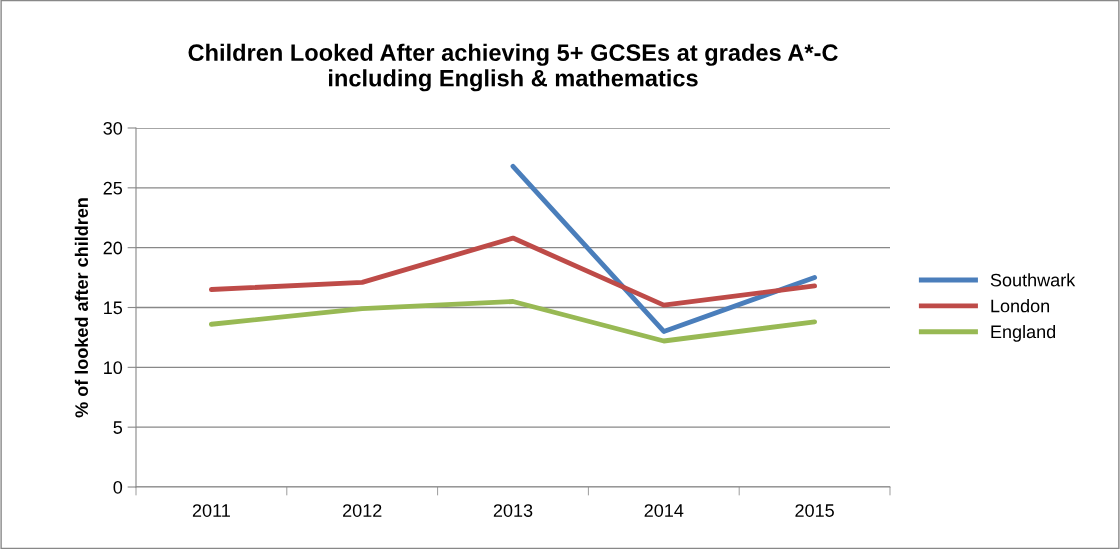 The width and height of the screenshot is (1120, 549). Describe the element at coordinates (113, 188) in the screenshot. I see `y-tick-label: 25` at that location.